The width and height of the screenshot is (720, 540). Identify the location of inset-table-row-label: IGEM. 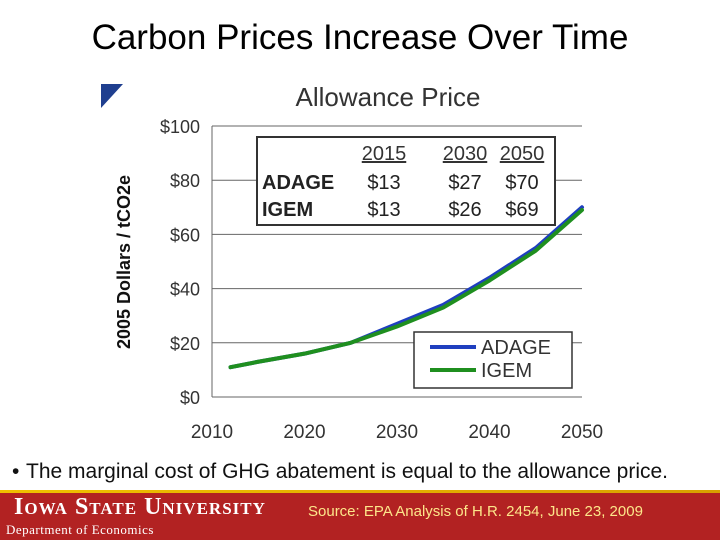
(287, 210).